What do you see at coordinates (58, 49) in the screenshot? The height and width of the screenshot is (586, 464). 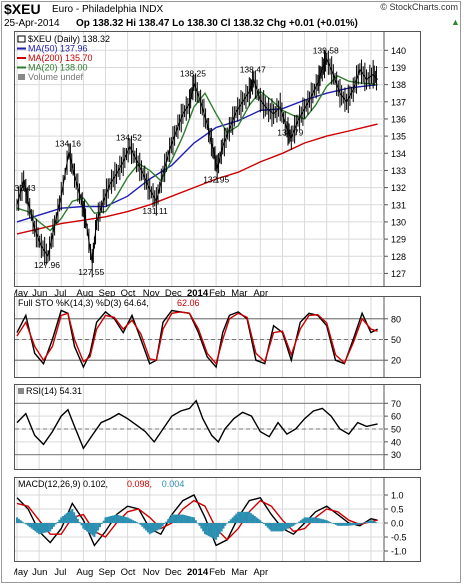 I see `legend-label: MA(50) 137.96` at bounding box center [58, 49].